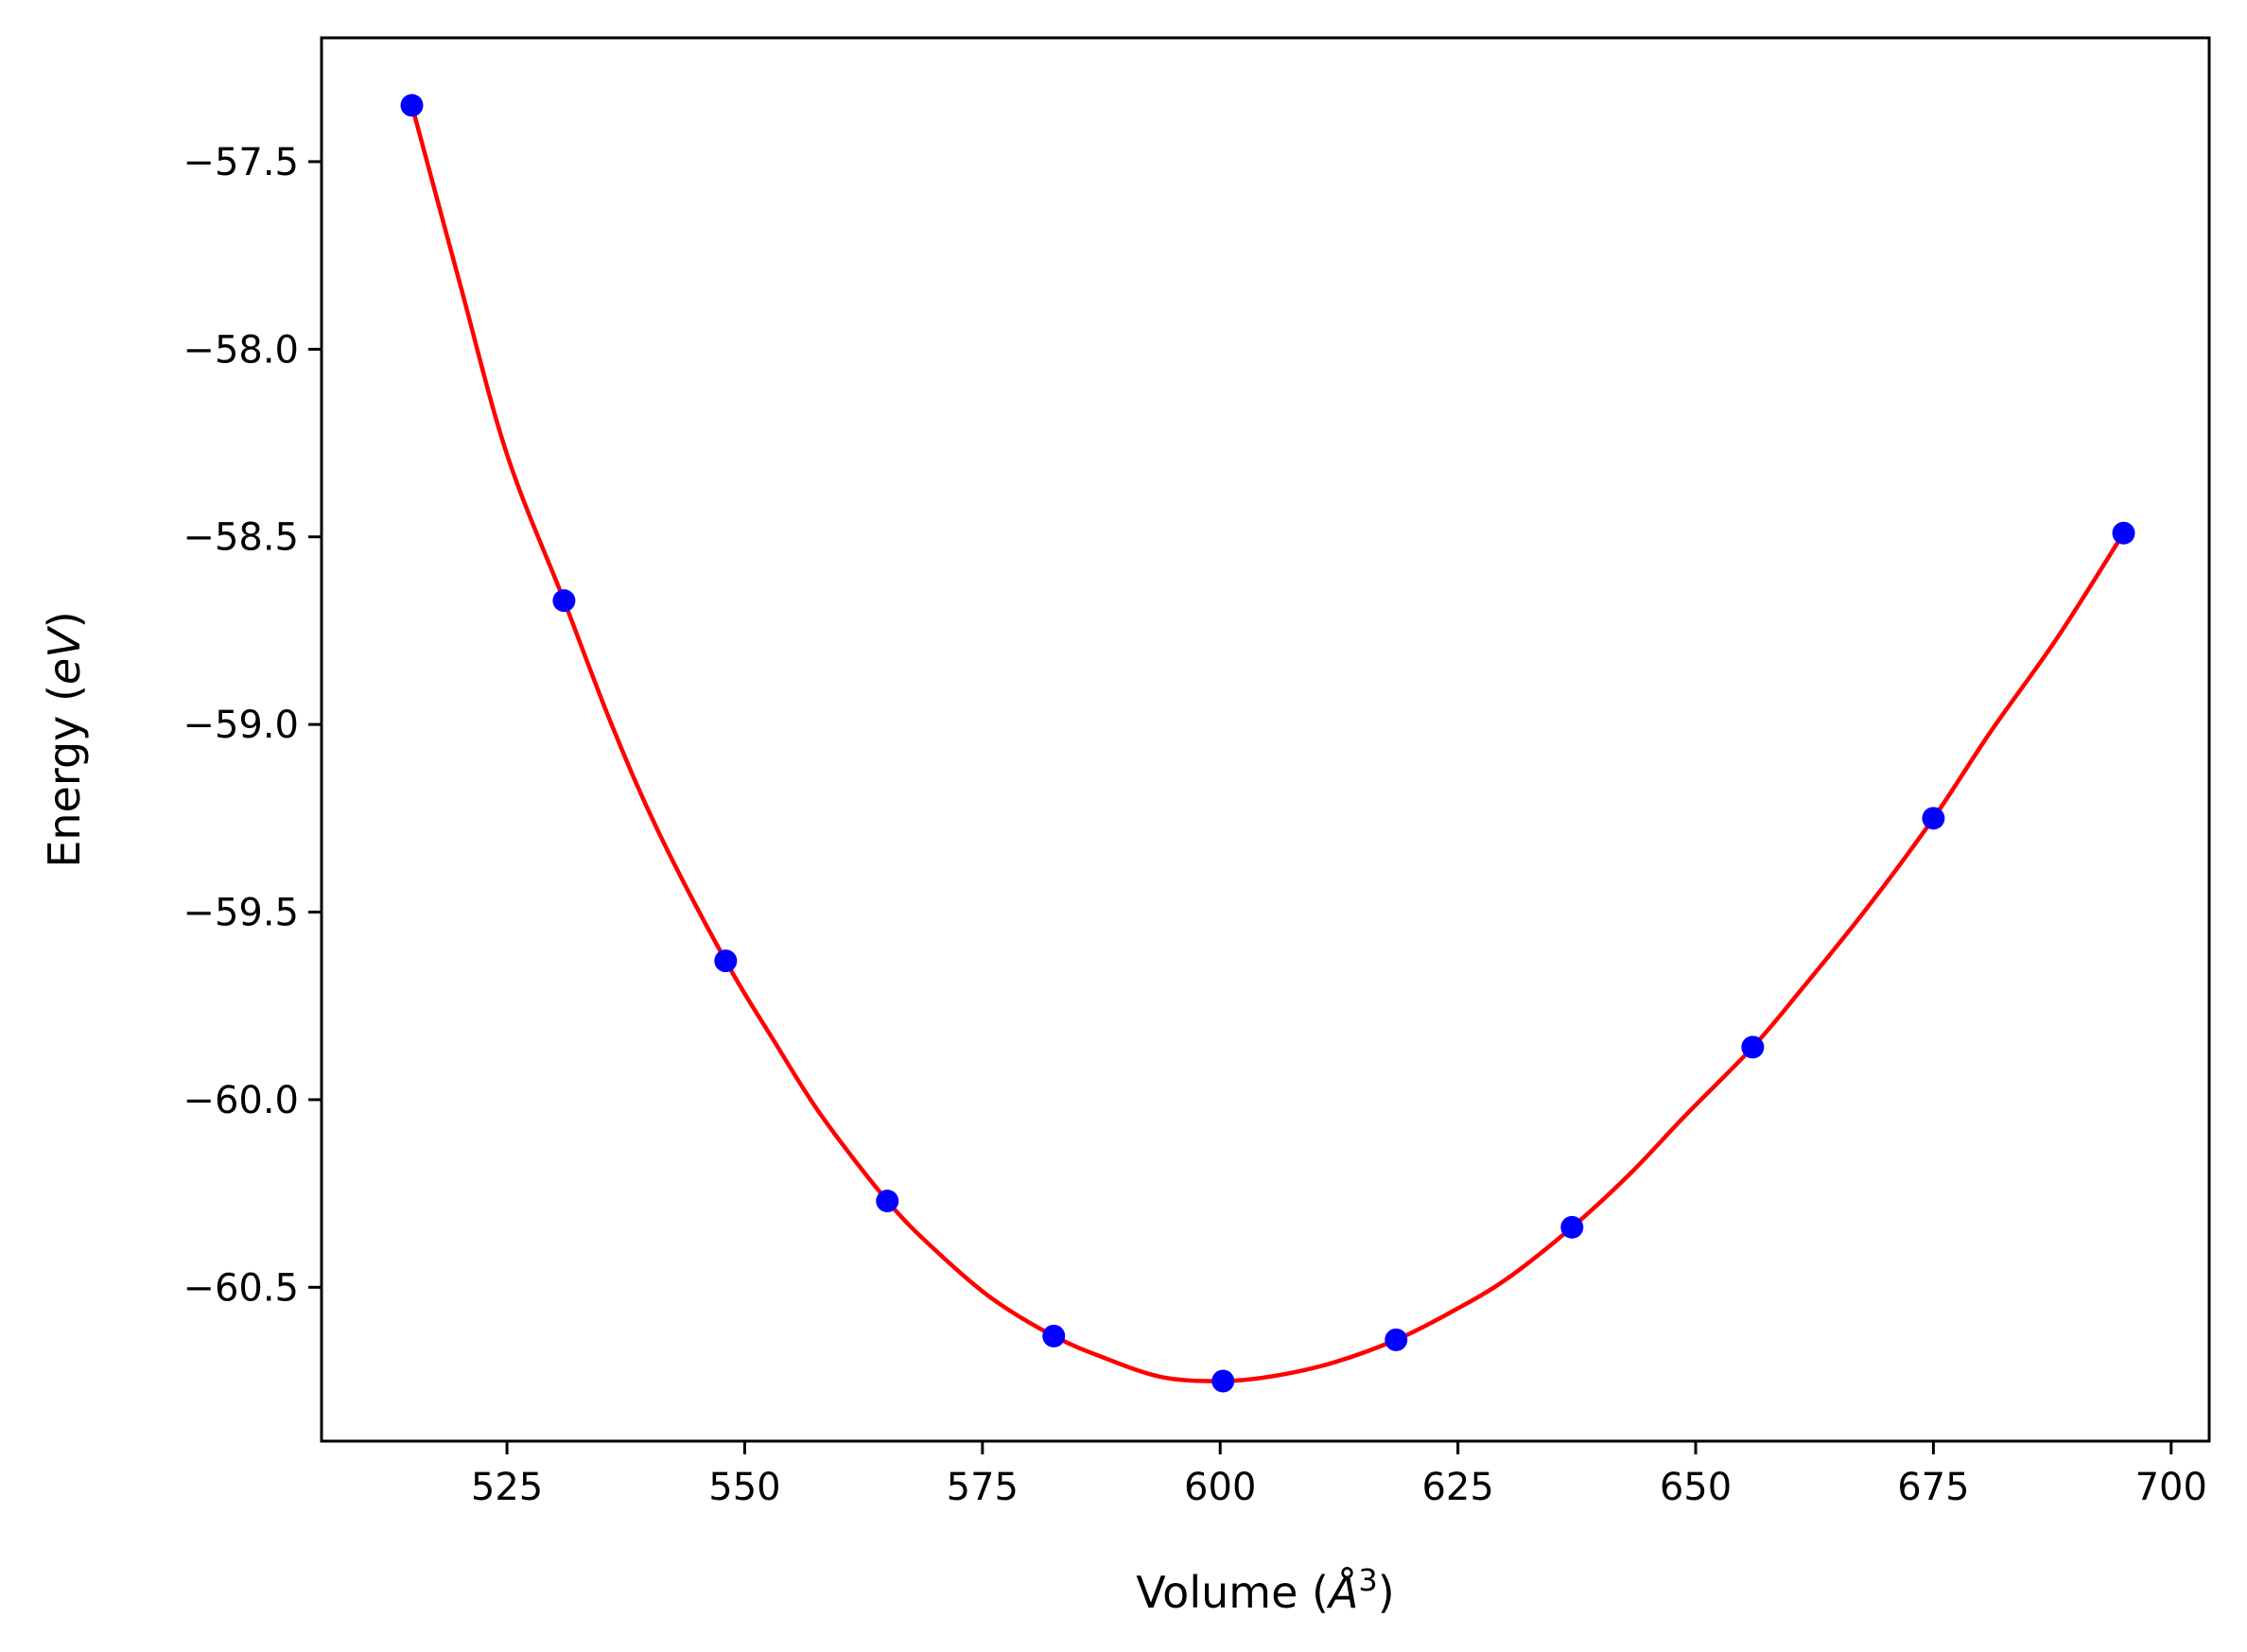 The height and width of the screenshot is (1652, 2247). I want to click on x-tick-label: 600, so click(1220, 1488).